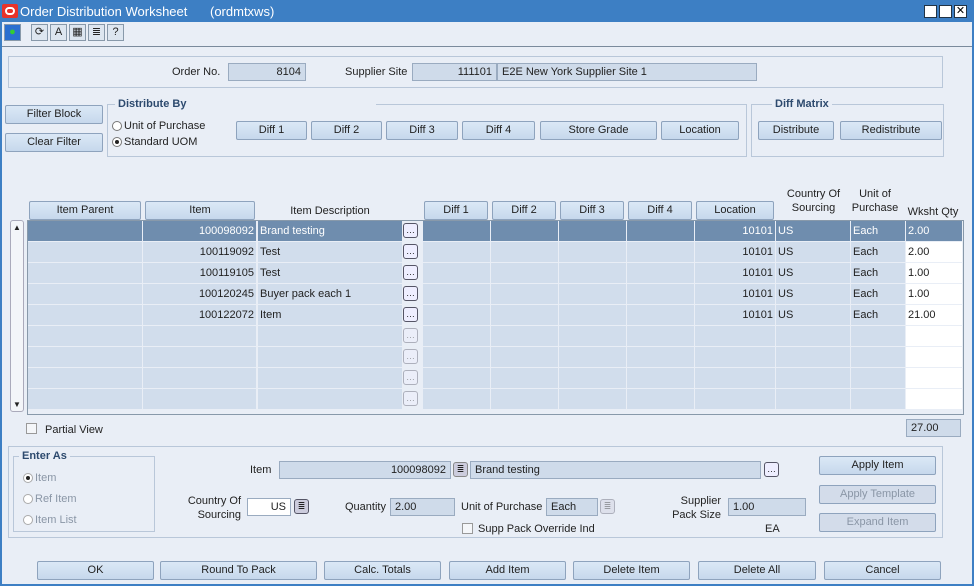  I want to click on uop-lov-icon: ≣, so click(607, 506).